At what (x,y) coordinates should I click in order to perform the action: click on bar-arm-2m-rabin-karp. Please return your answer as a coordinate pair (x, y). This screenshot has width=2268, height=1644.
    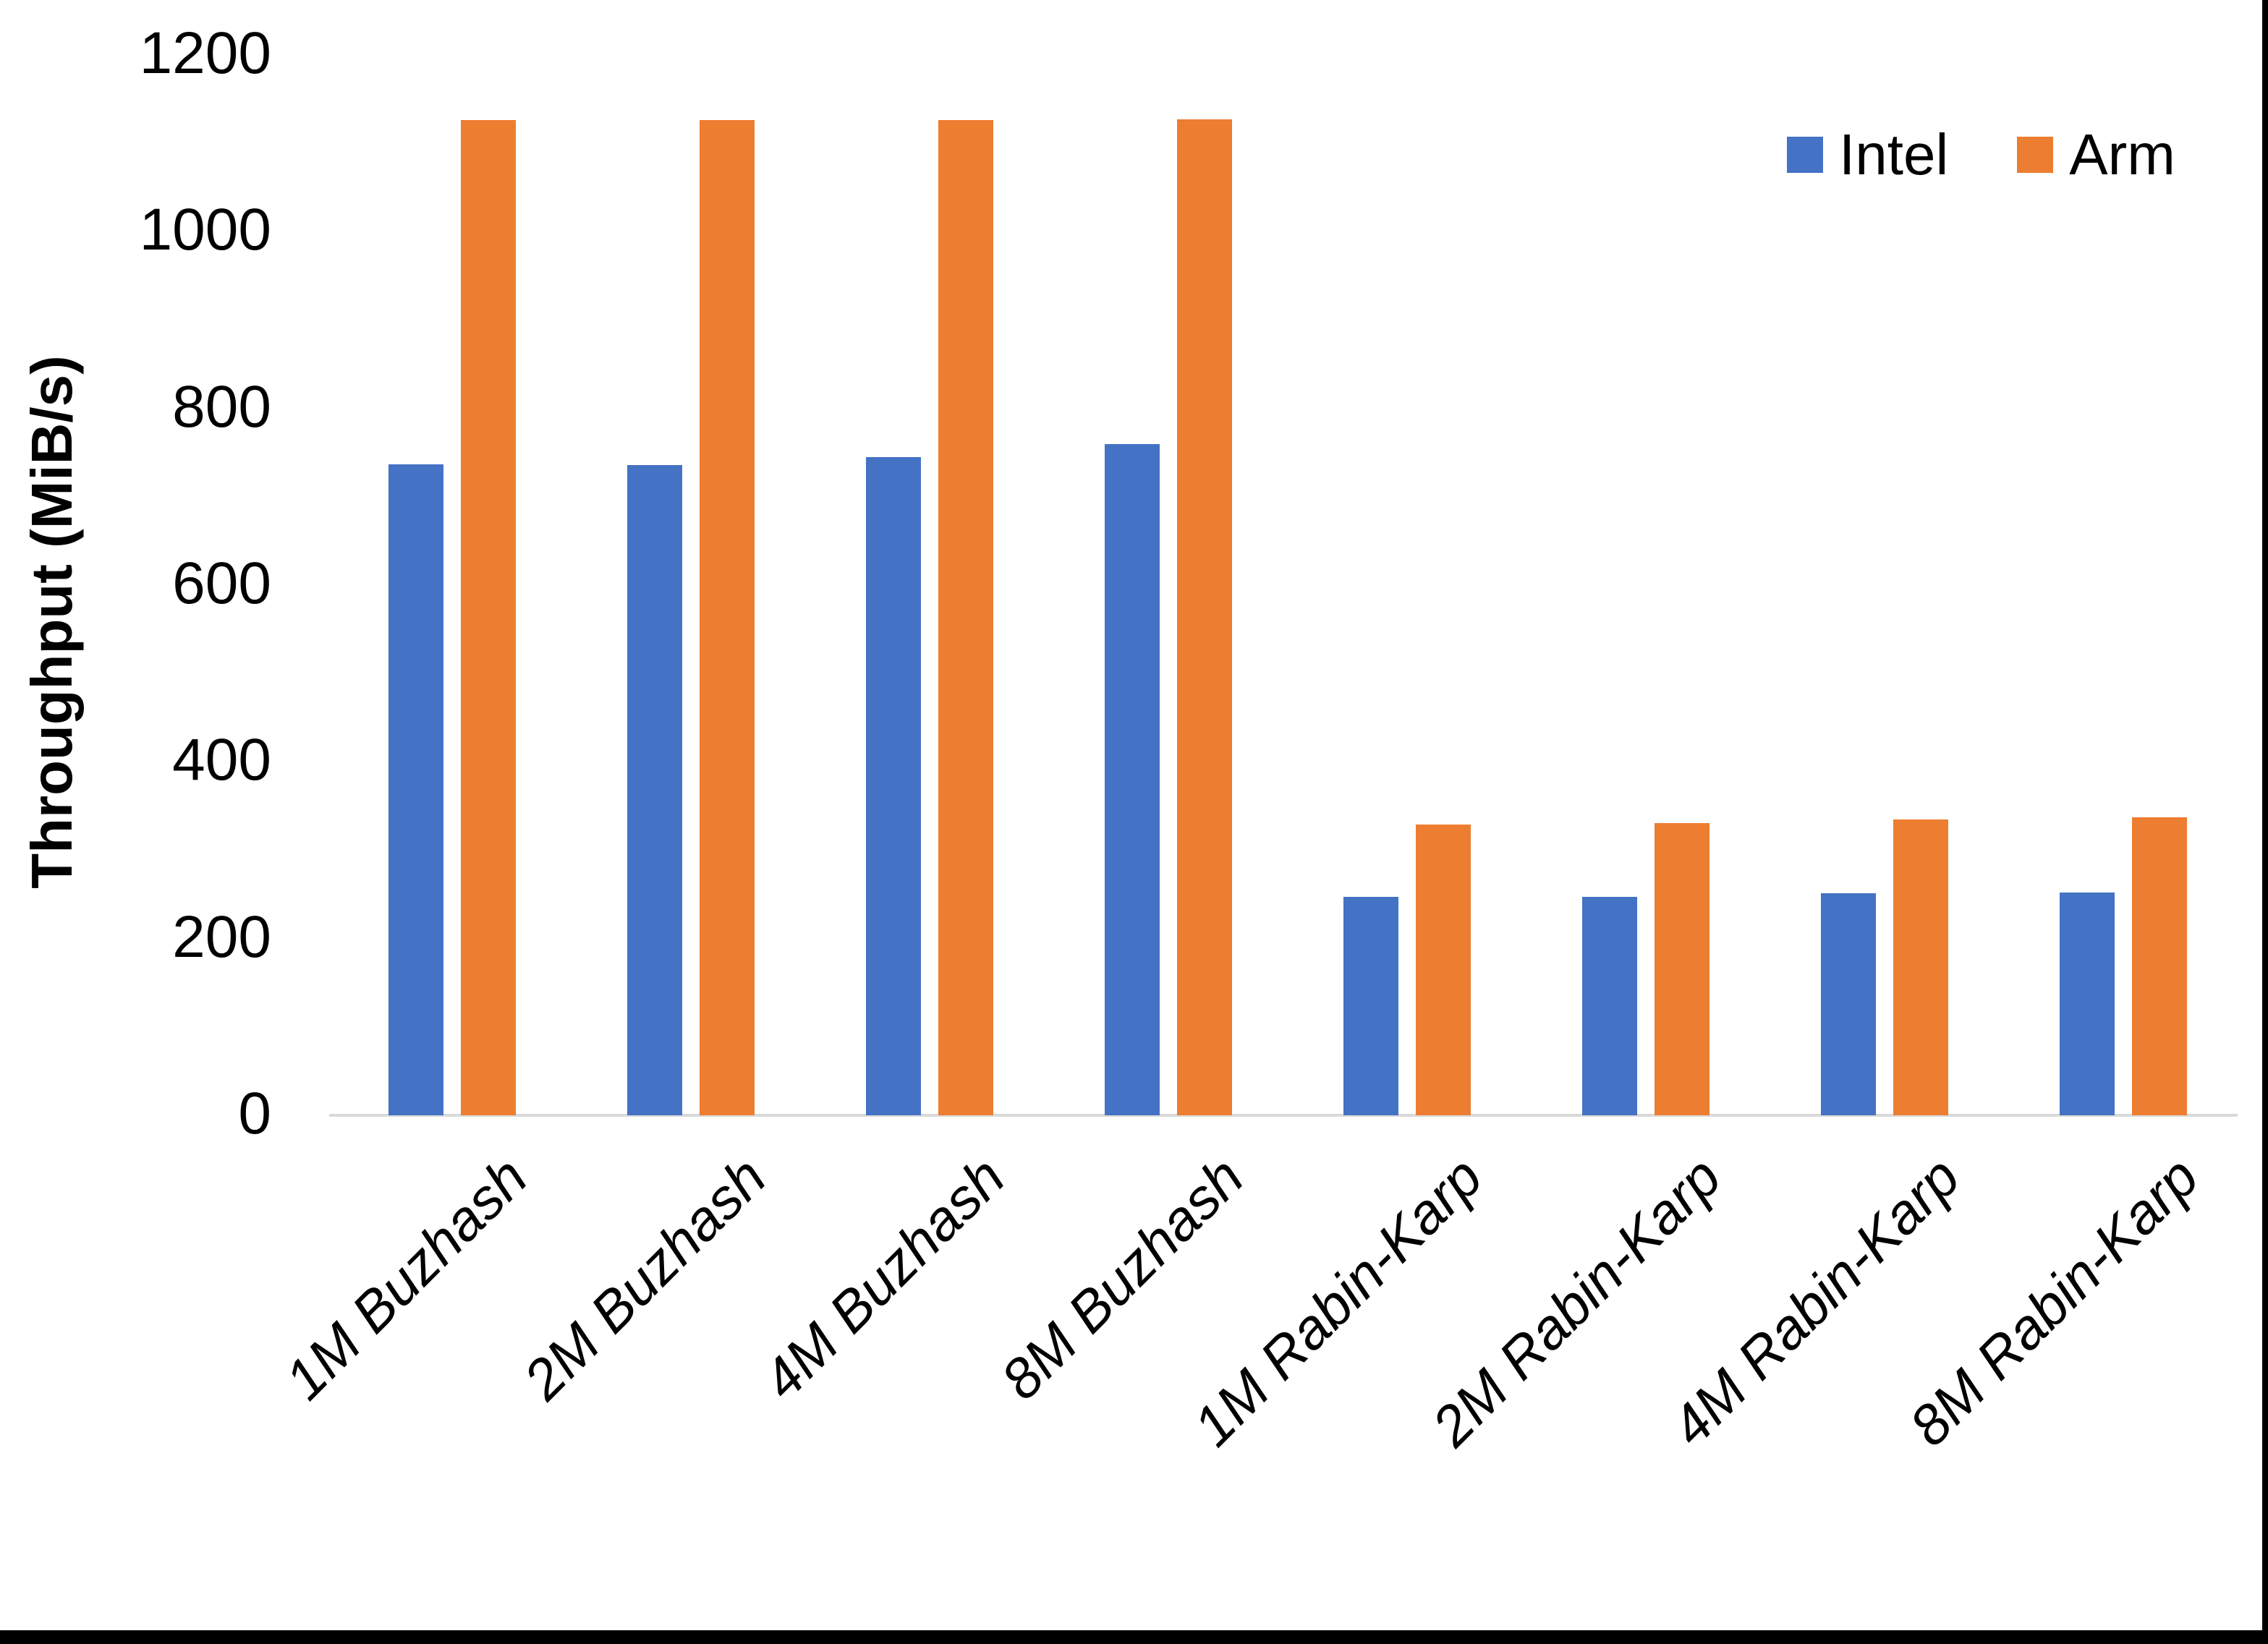
    Looking at the image, I should click on (1682, 969).